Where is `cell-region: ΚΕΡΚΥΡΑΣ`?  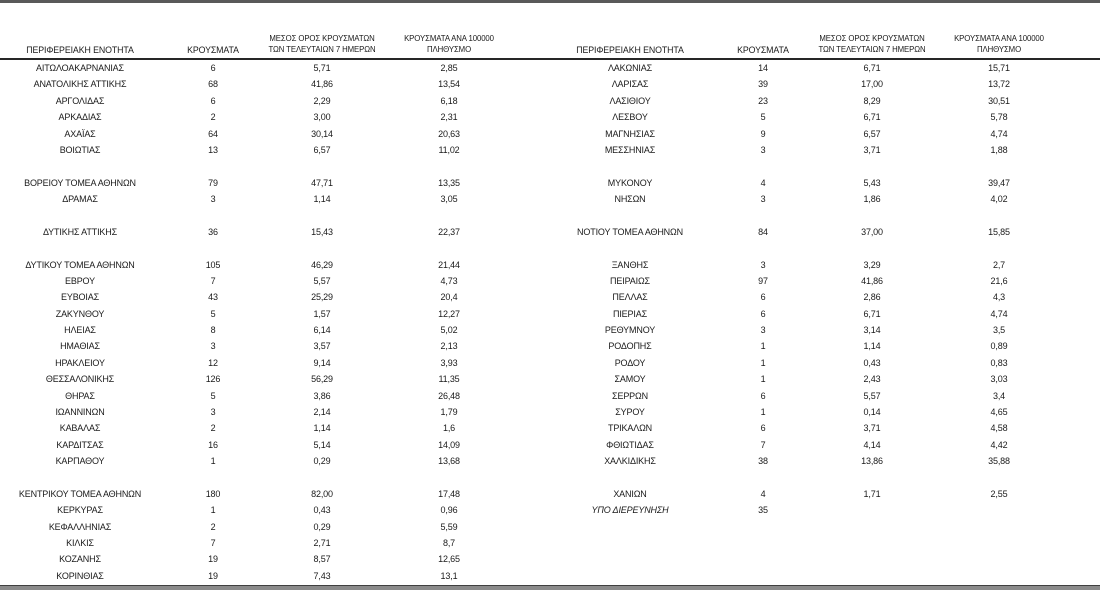 cell-region: ΚΕΡΚΥΡΑΣ is located at coordinates (80, 510).